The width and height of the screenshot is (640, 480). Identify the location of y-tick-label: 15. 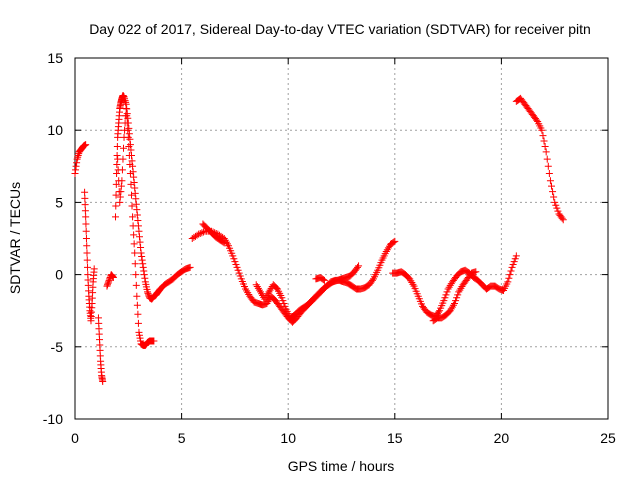
(55, 58).